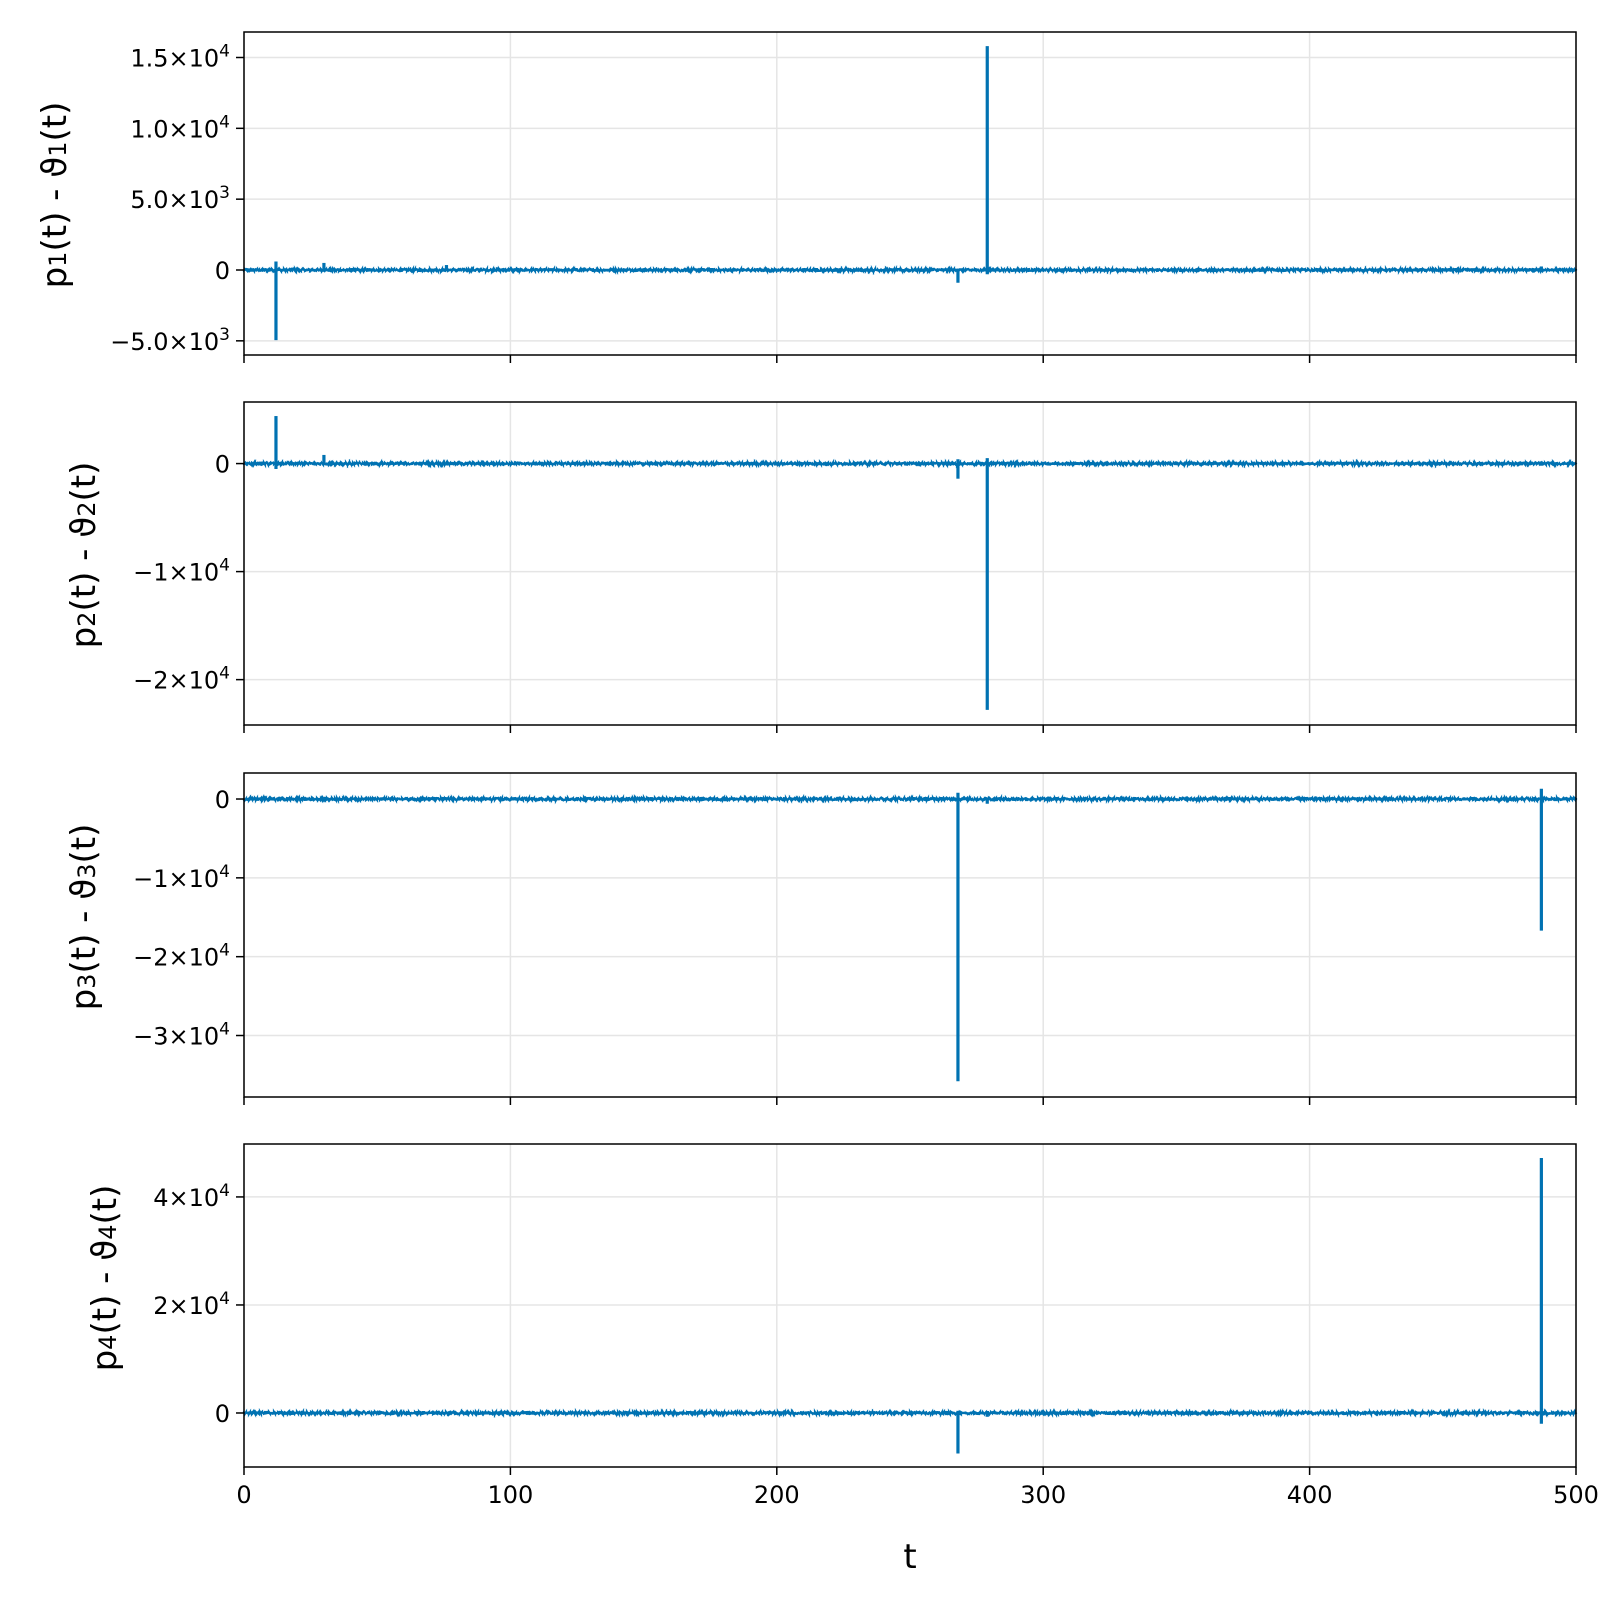 The width and height of the screenshot is (1600, 1600). I want to click on y-axis-label-text-2: p2(t) - ϑ2(t), so click(84, 555).